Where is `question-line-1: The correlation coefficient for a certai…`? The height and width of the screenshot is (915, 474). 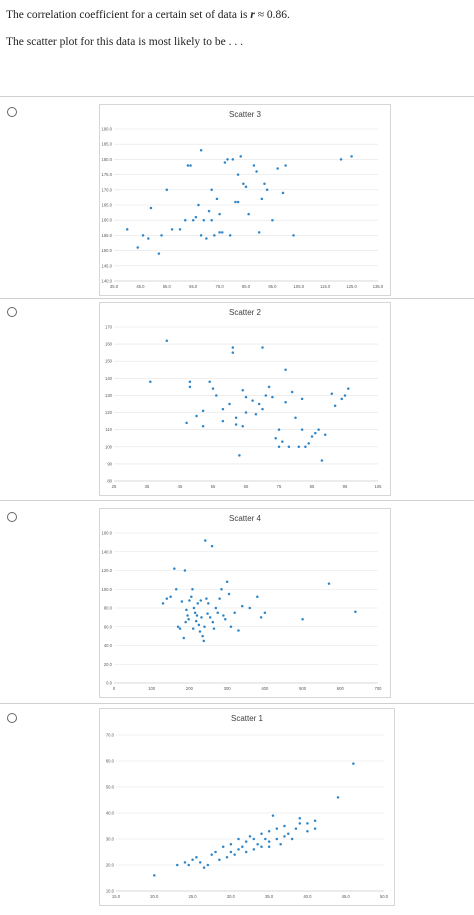
question-line-1: The correlation coefficient for a certai… is located at coordinates (148, 15).